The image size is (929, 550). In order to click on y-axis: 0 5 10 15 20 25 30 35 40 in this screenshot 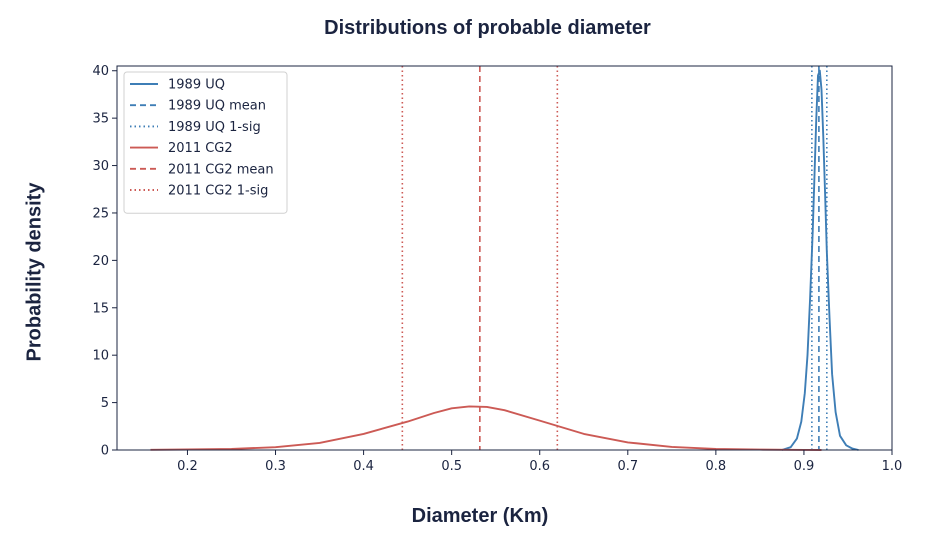, I will do `click(104, 261)`.